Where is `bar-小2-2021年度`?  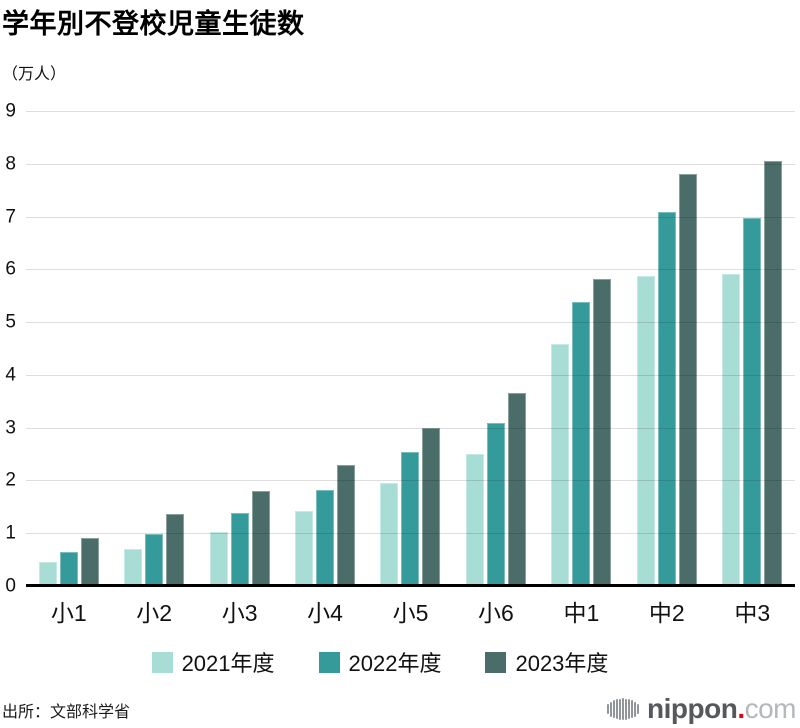 bar-小2-2021年度 is located at coordinates (133, 567).